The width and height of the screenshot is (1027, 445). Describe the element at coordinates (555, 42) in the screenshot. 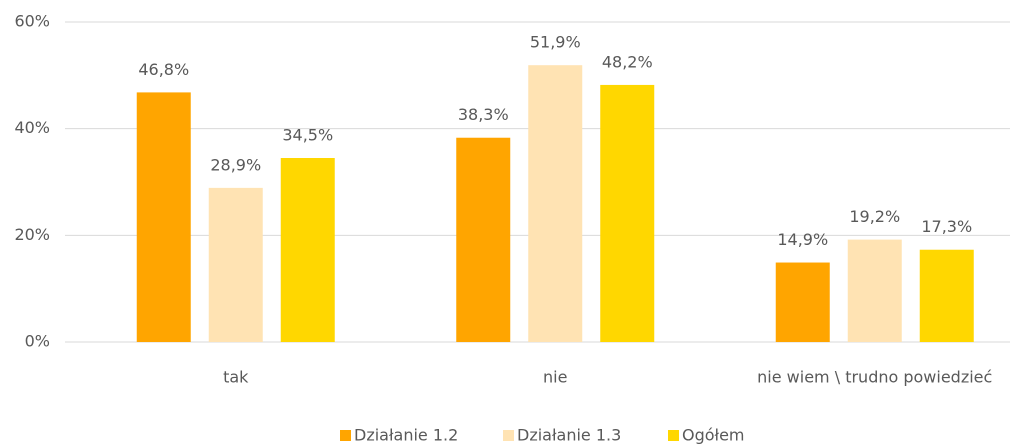

I see `data-label: 51,9%` at that location.